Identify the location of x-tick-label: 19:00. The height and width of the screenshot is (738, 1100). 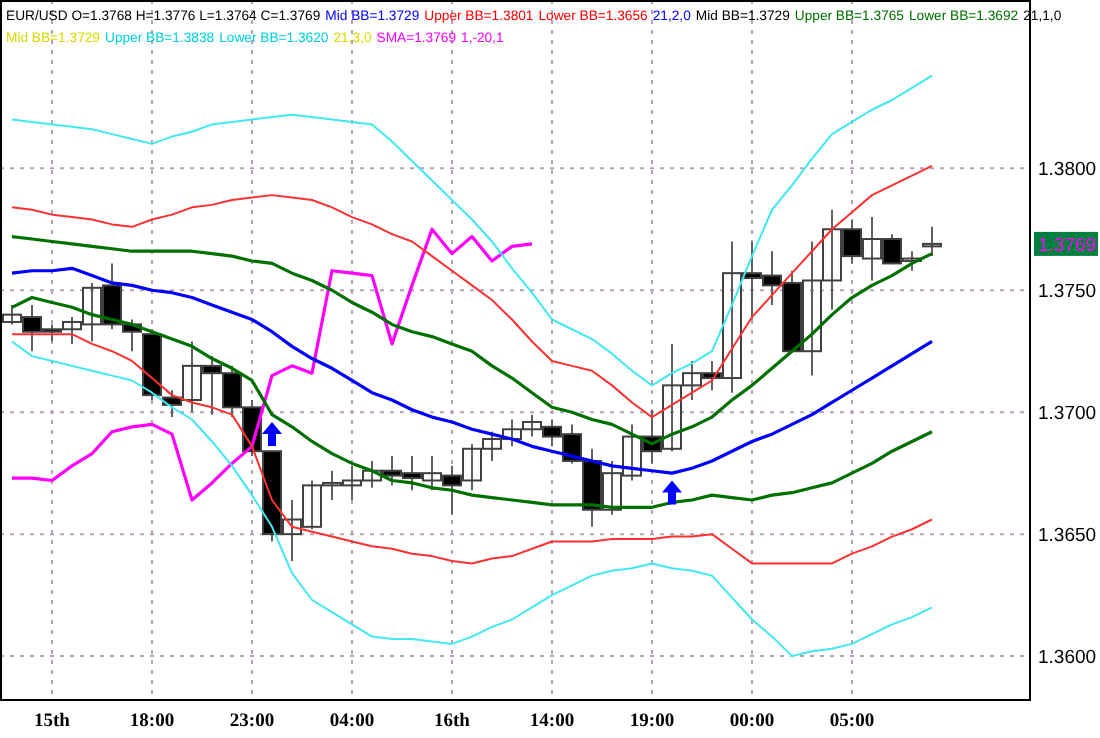
(652, 722).